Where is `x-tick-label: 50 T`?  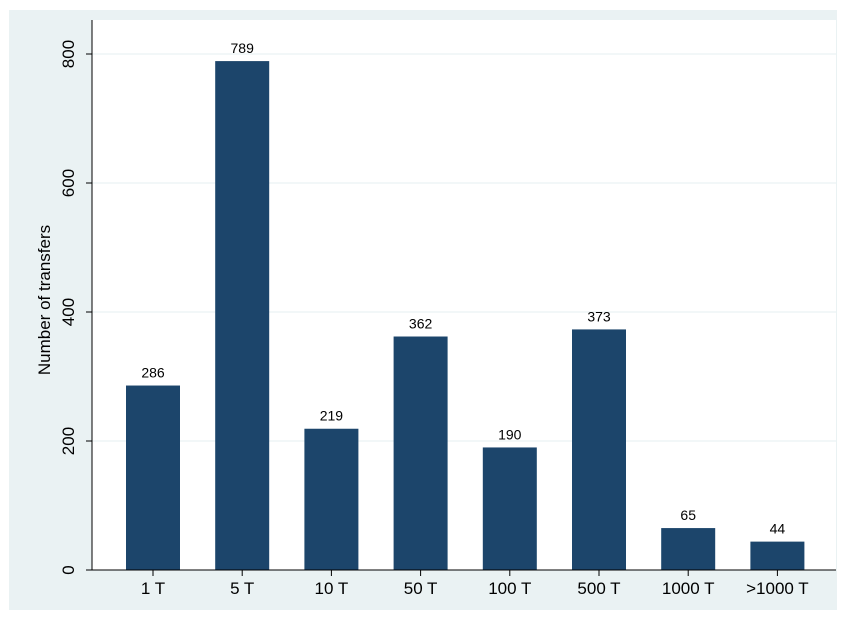
x-tick-label: 50 T is located at coordinates (421, 588).